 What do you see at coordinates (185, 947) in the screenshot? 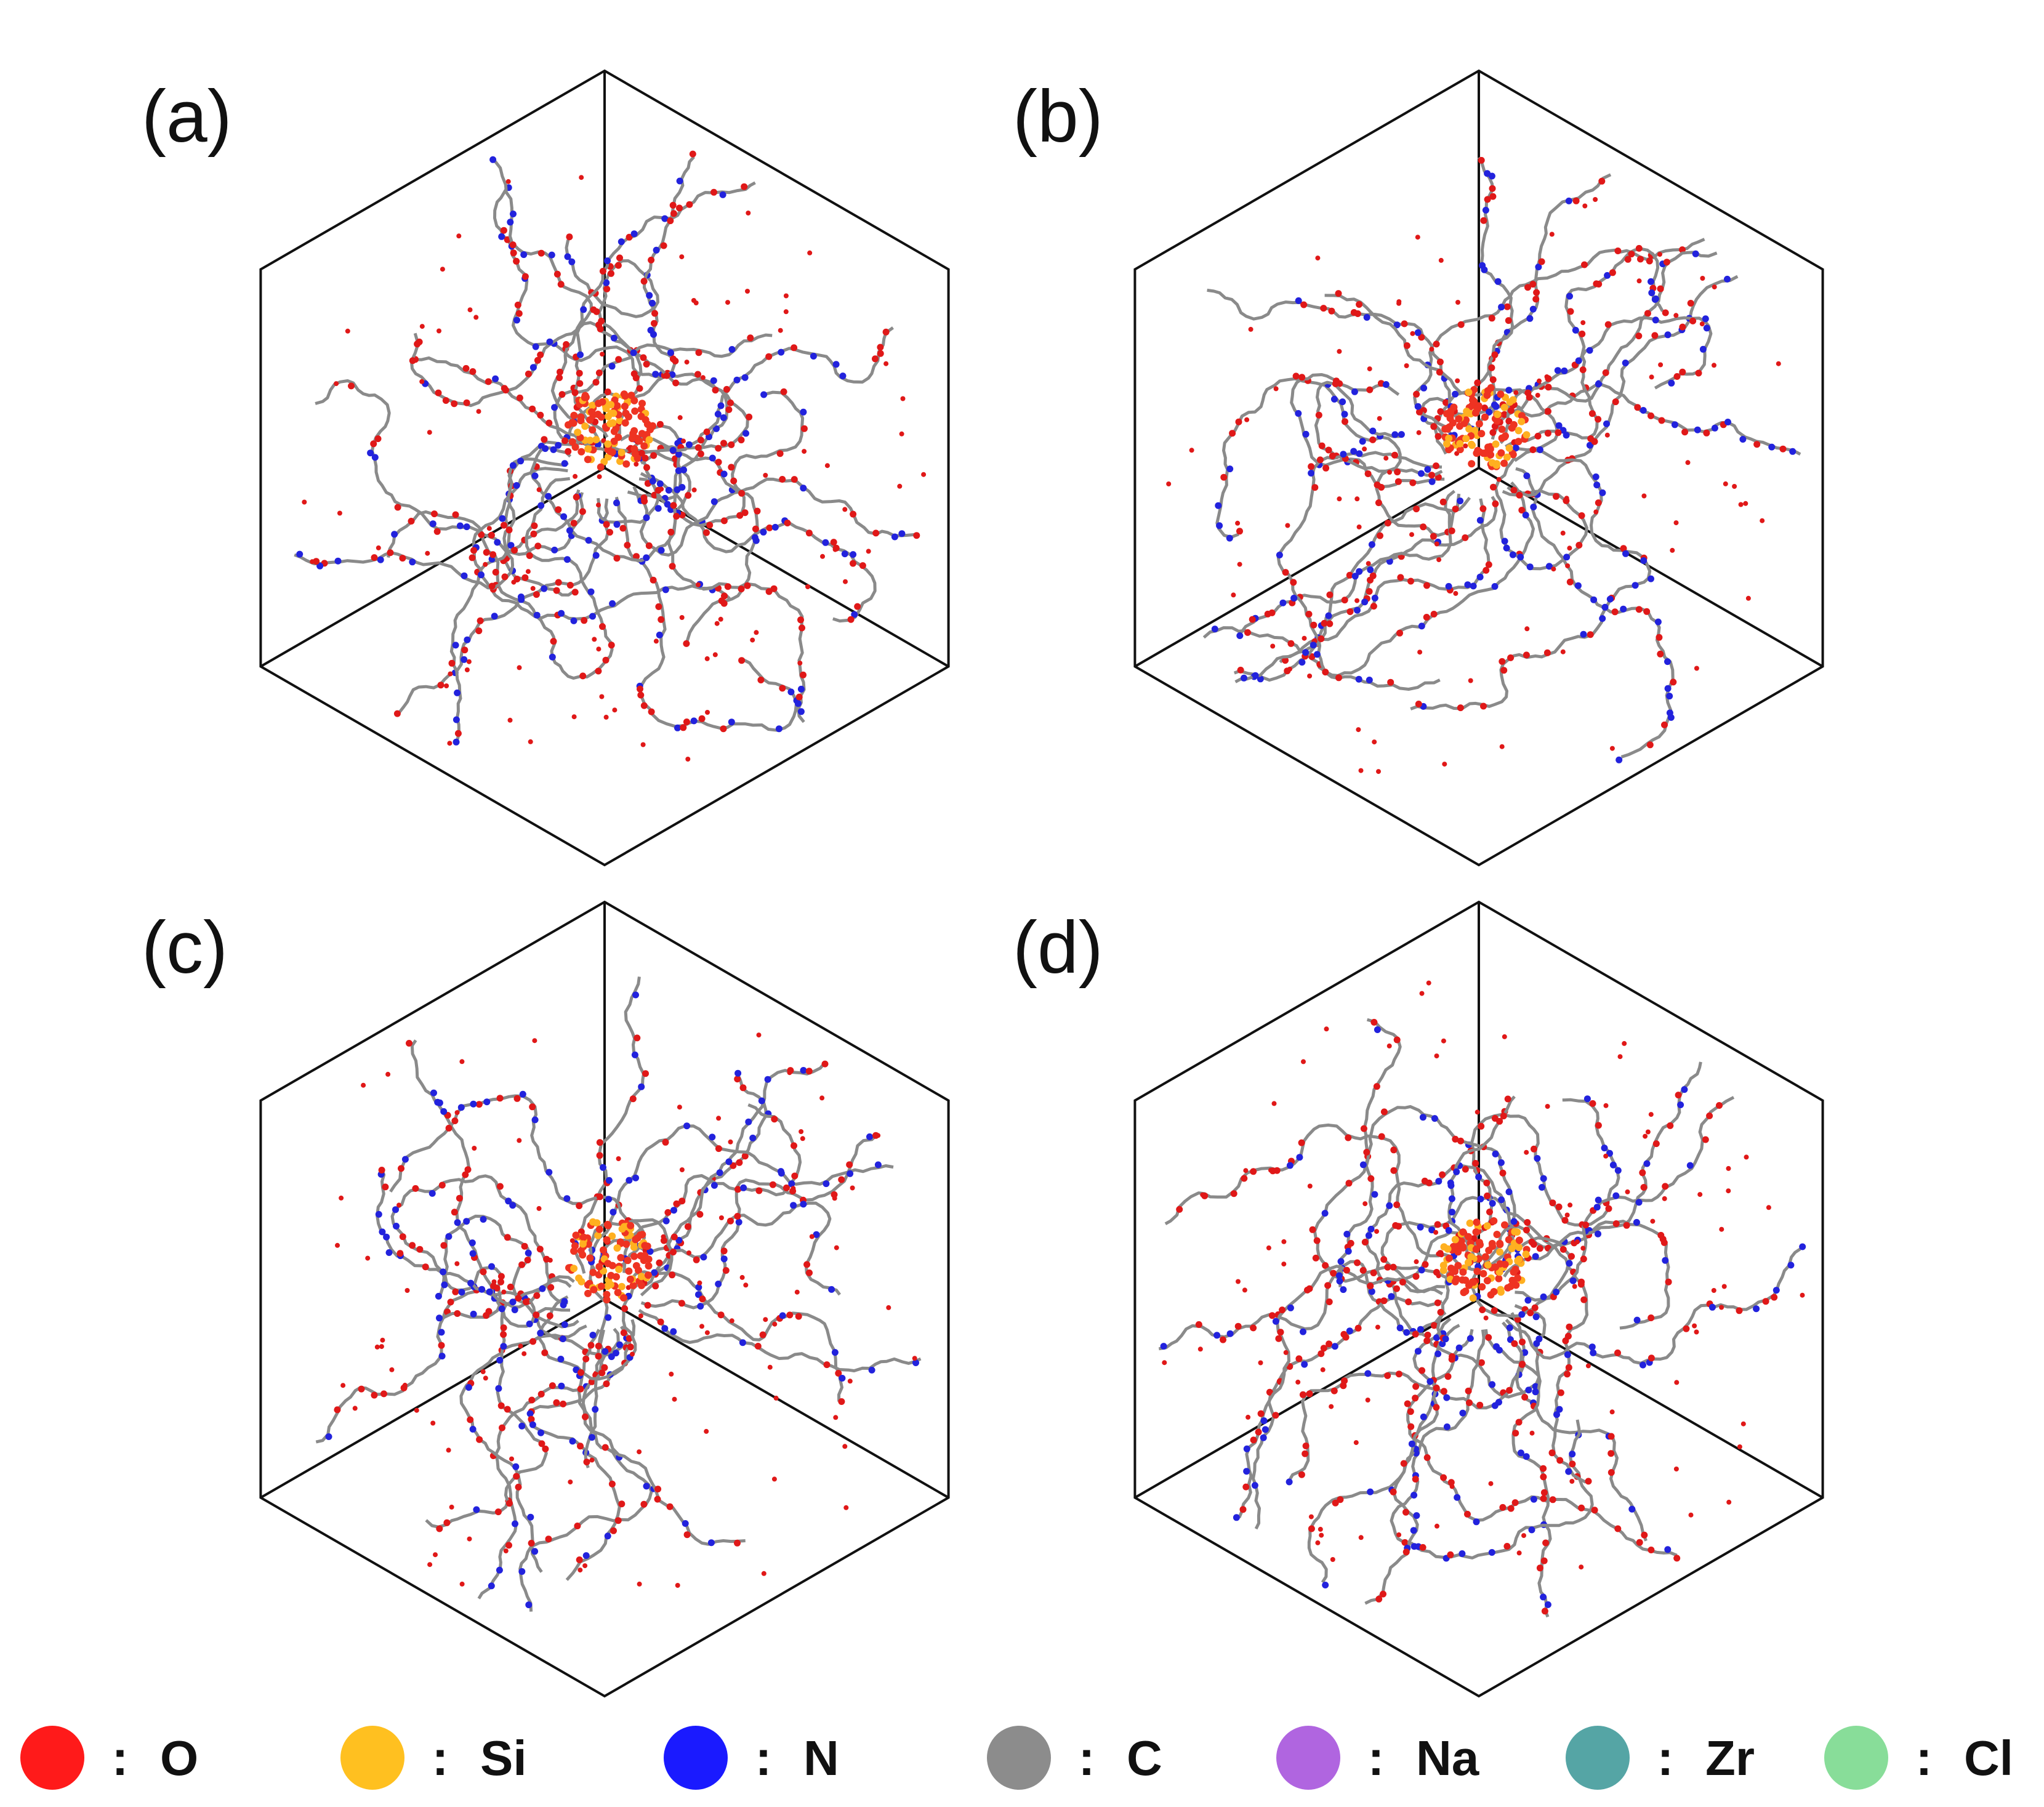
I see `panel-label: (c)` at bounding box center [185, 947].